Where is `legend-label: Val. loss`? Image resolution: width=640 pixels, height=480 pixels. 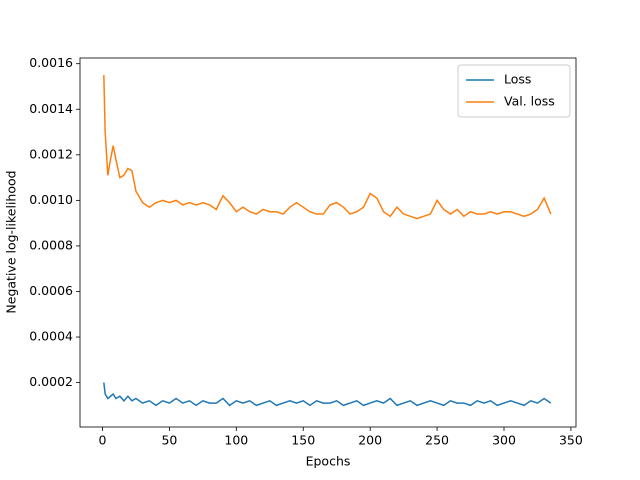
legend-label: Val. loss is located at coordinates (529, 101).